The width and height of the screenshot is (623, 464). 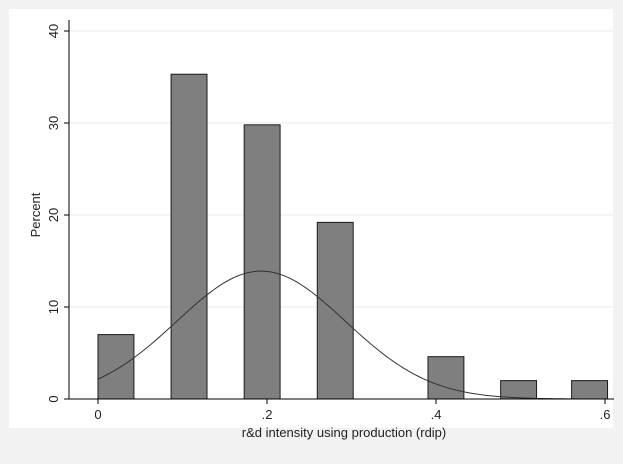 I want to click on x-tick-label: 0, so click(x=97, y=414).